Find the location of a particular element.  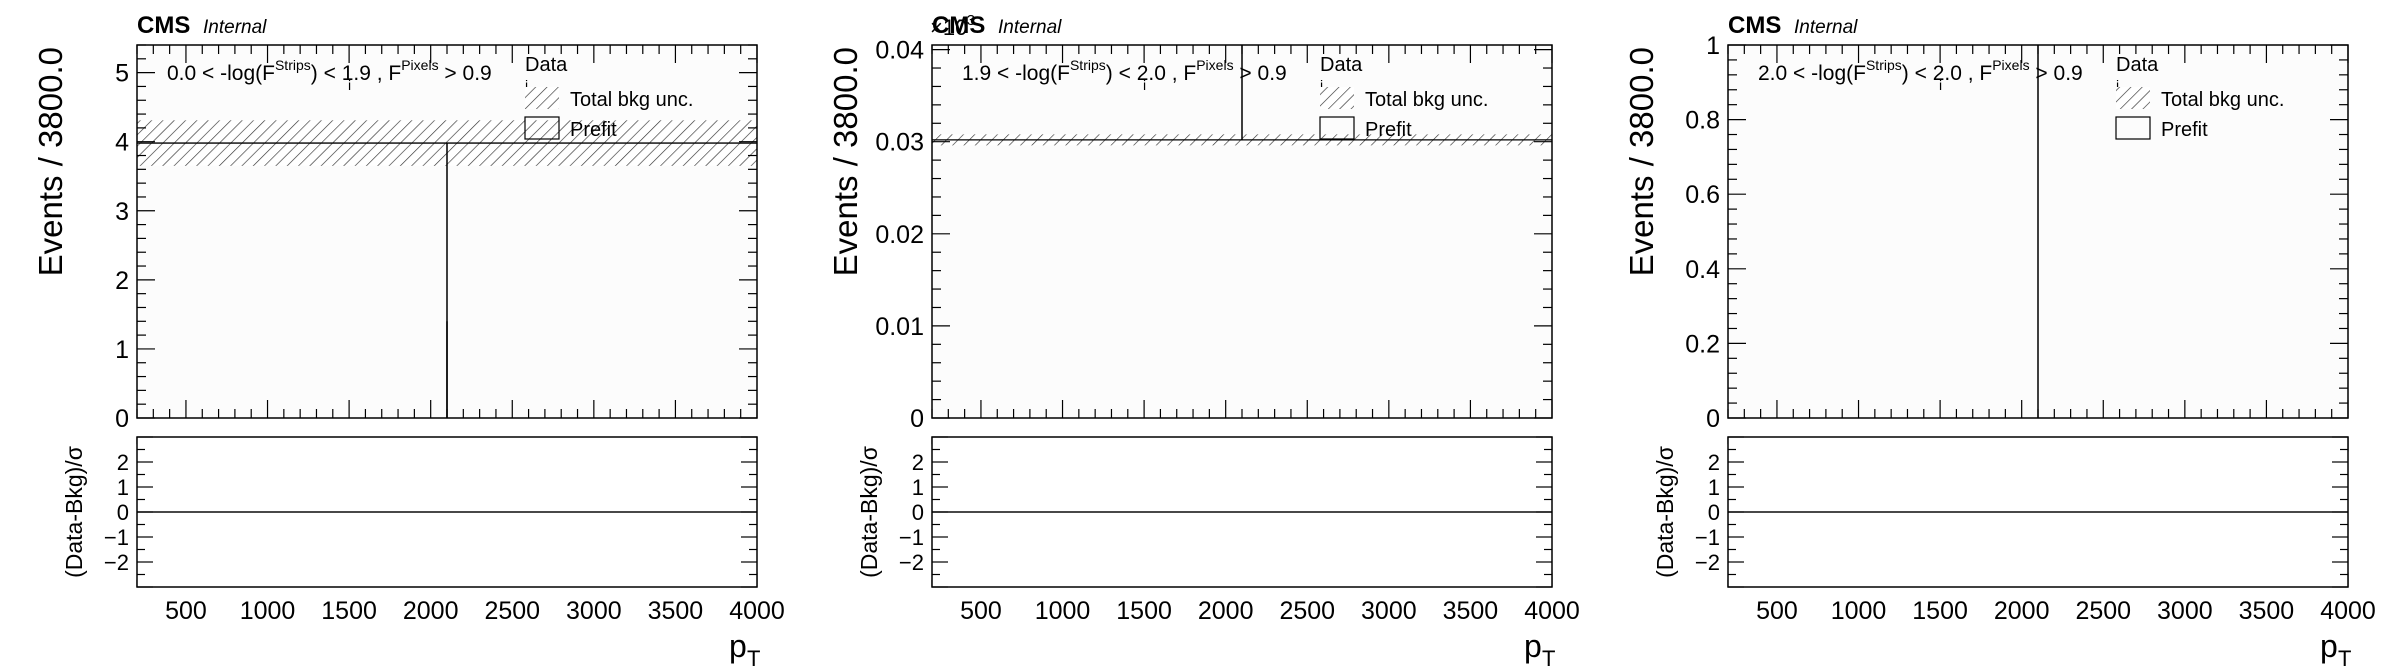

y-tick-label: 0.4 is located at coordinates (1702, 270).